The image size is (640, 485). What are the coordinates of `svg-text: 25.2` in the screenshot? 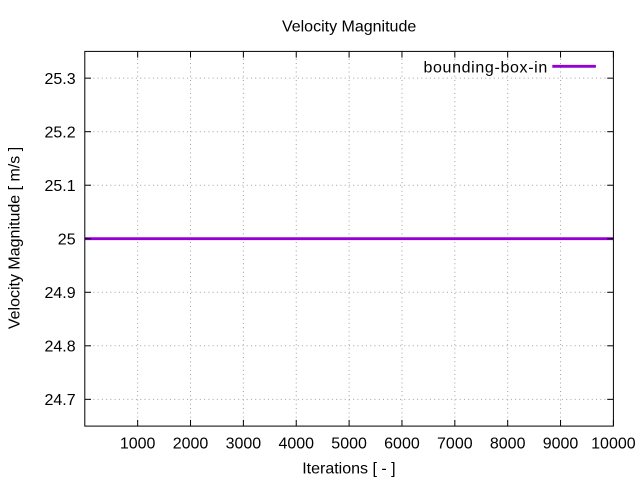 It's located at (59, 132).